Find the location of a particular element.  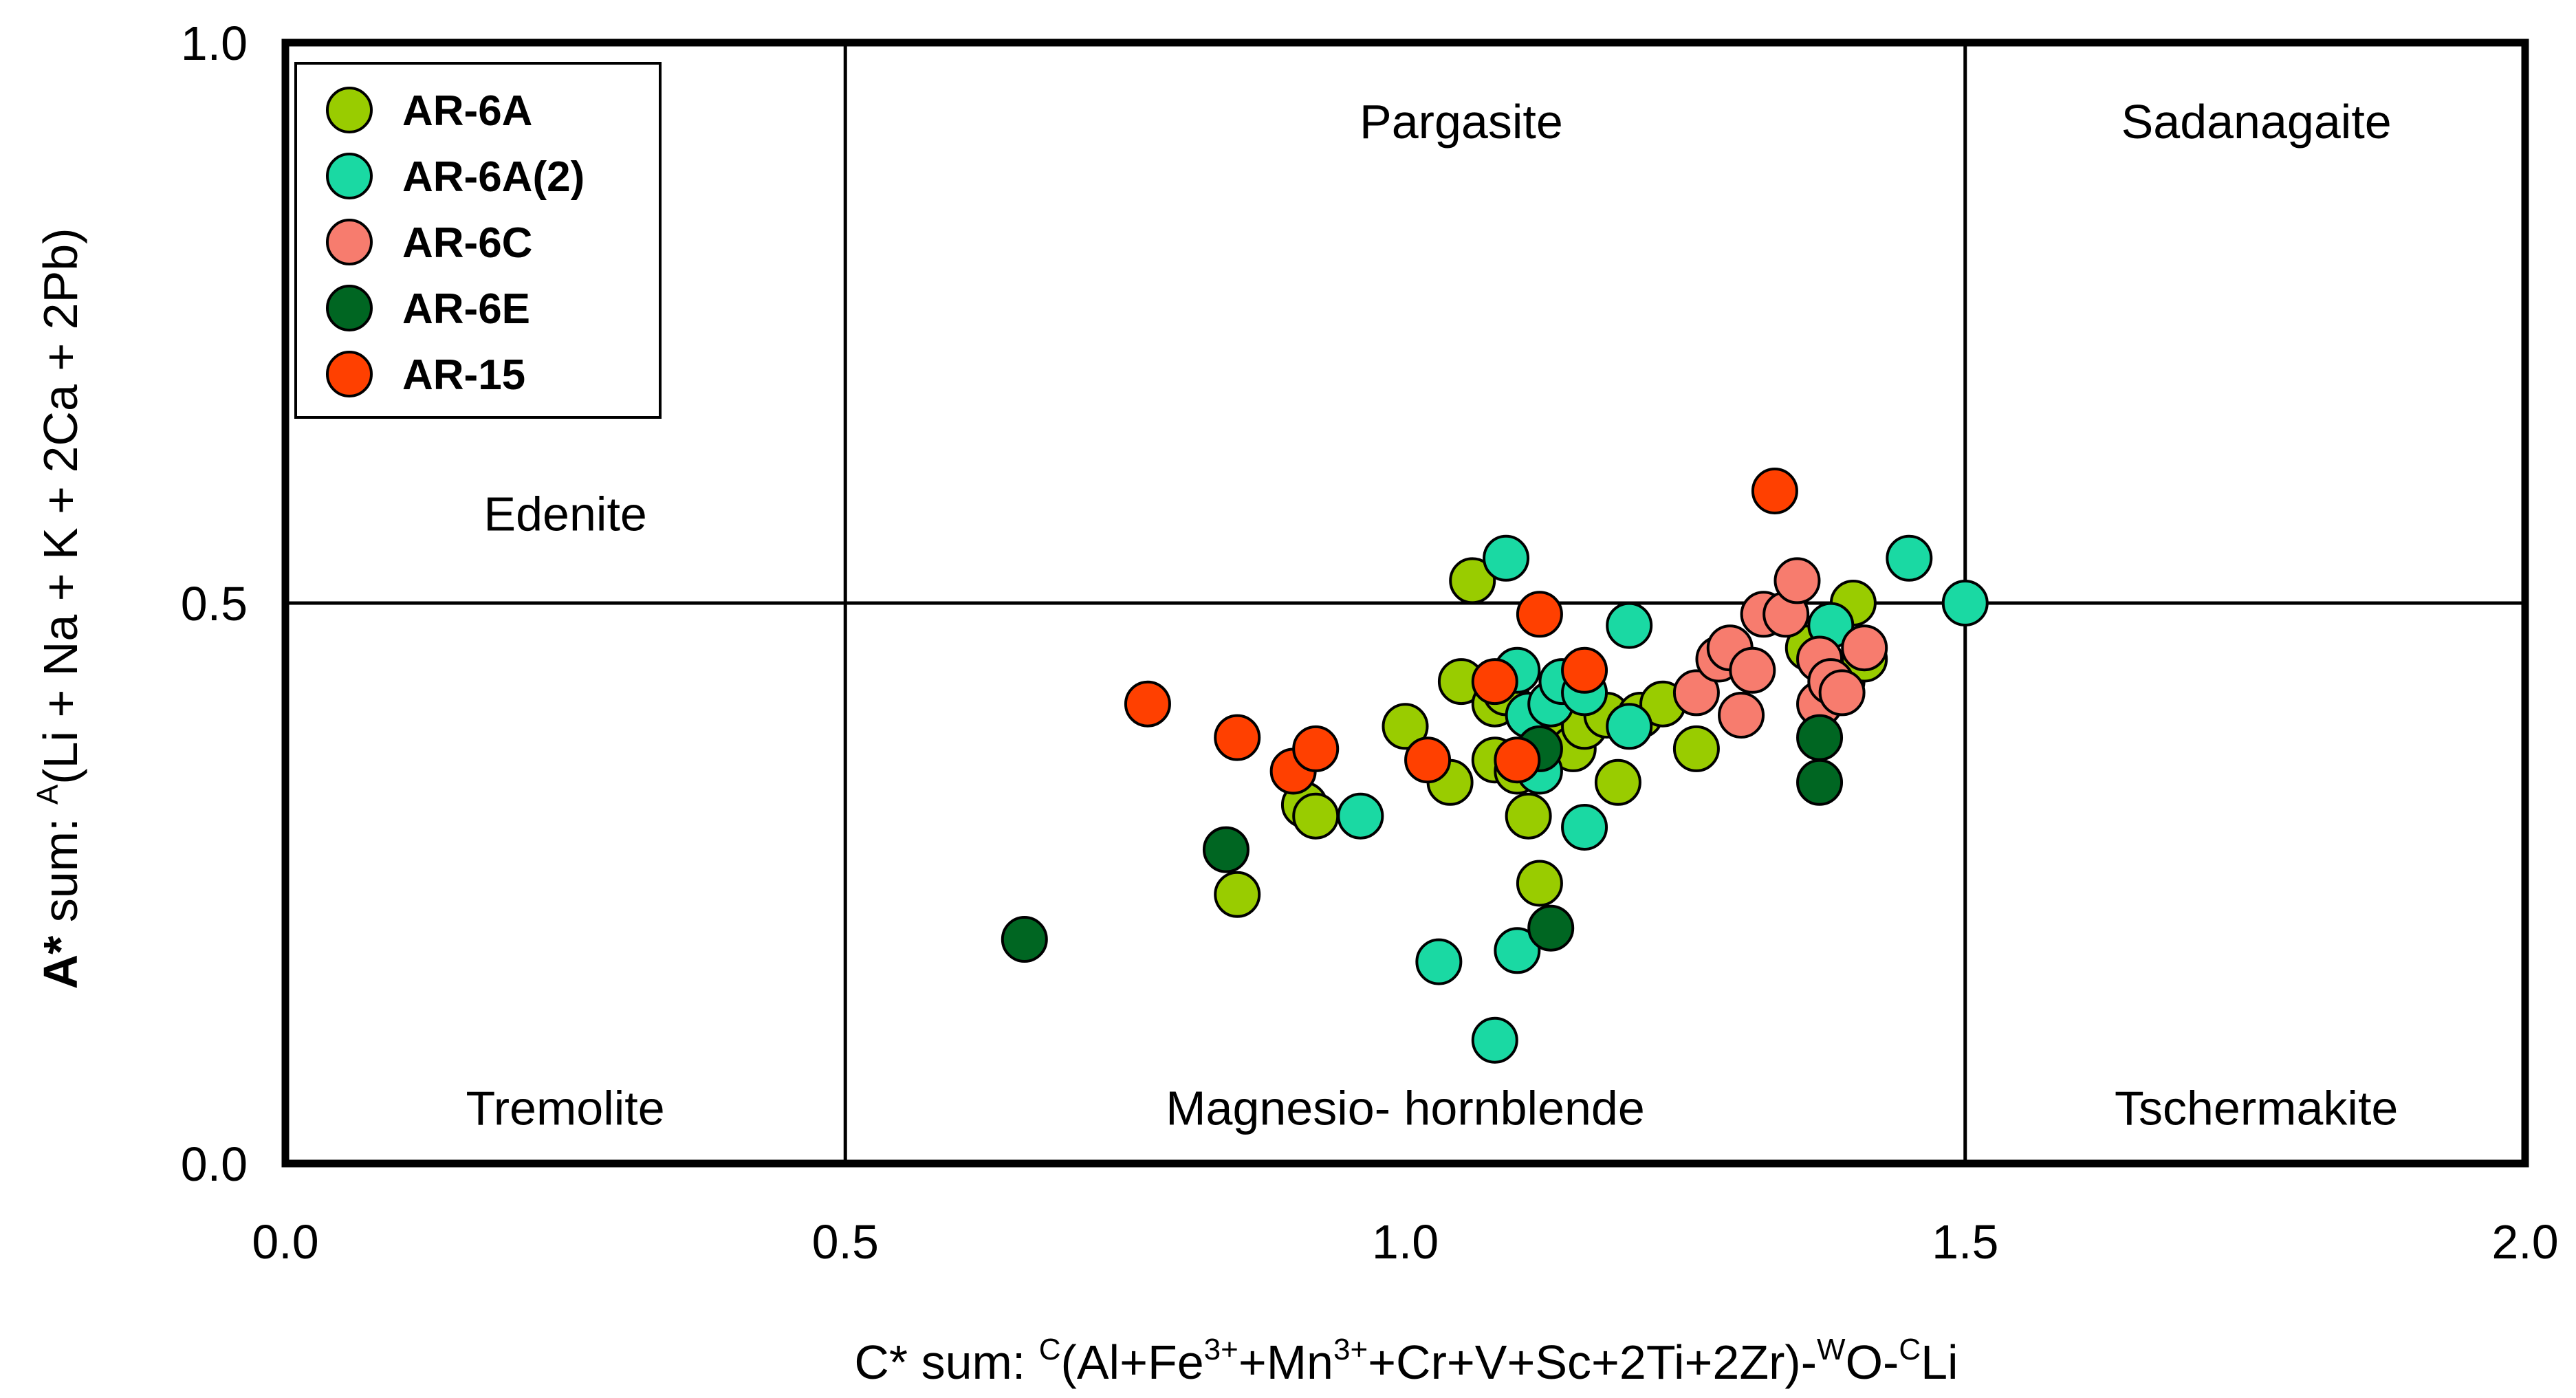

x-tick-label: 2.0 is located at coordinates (2524, 1242).